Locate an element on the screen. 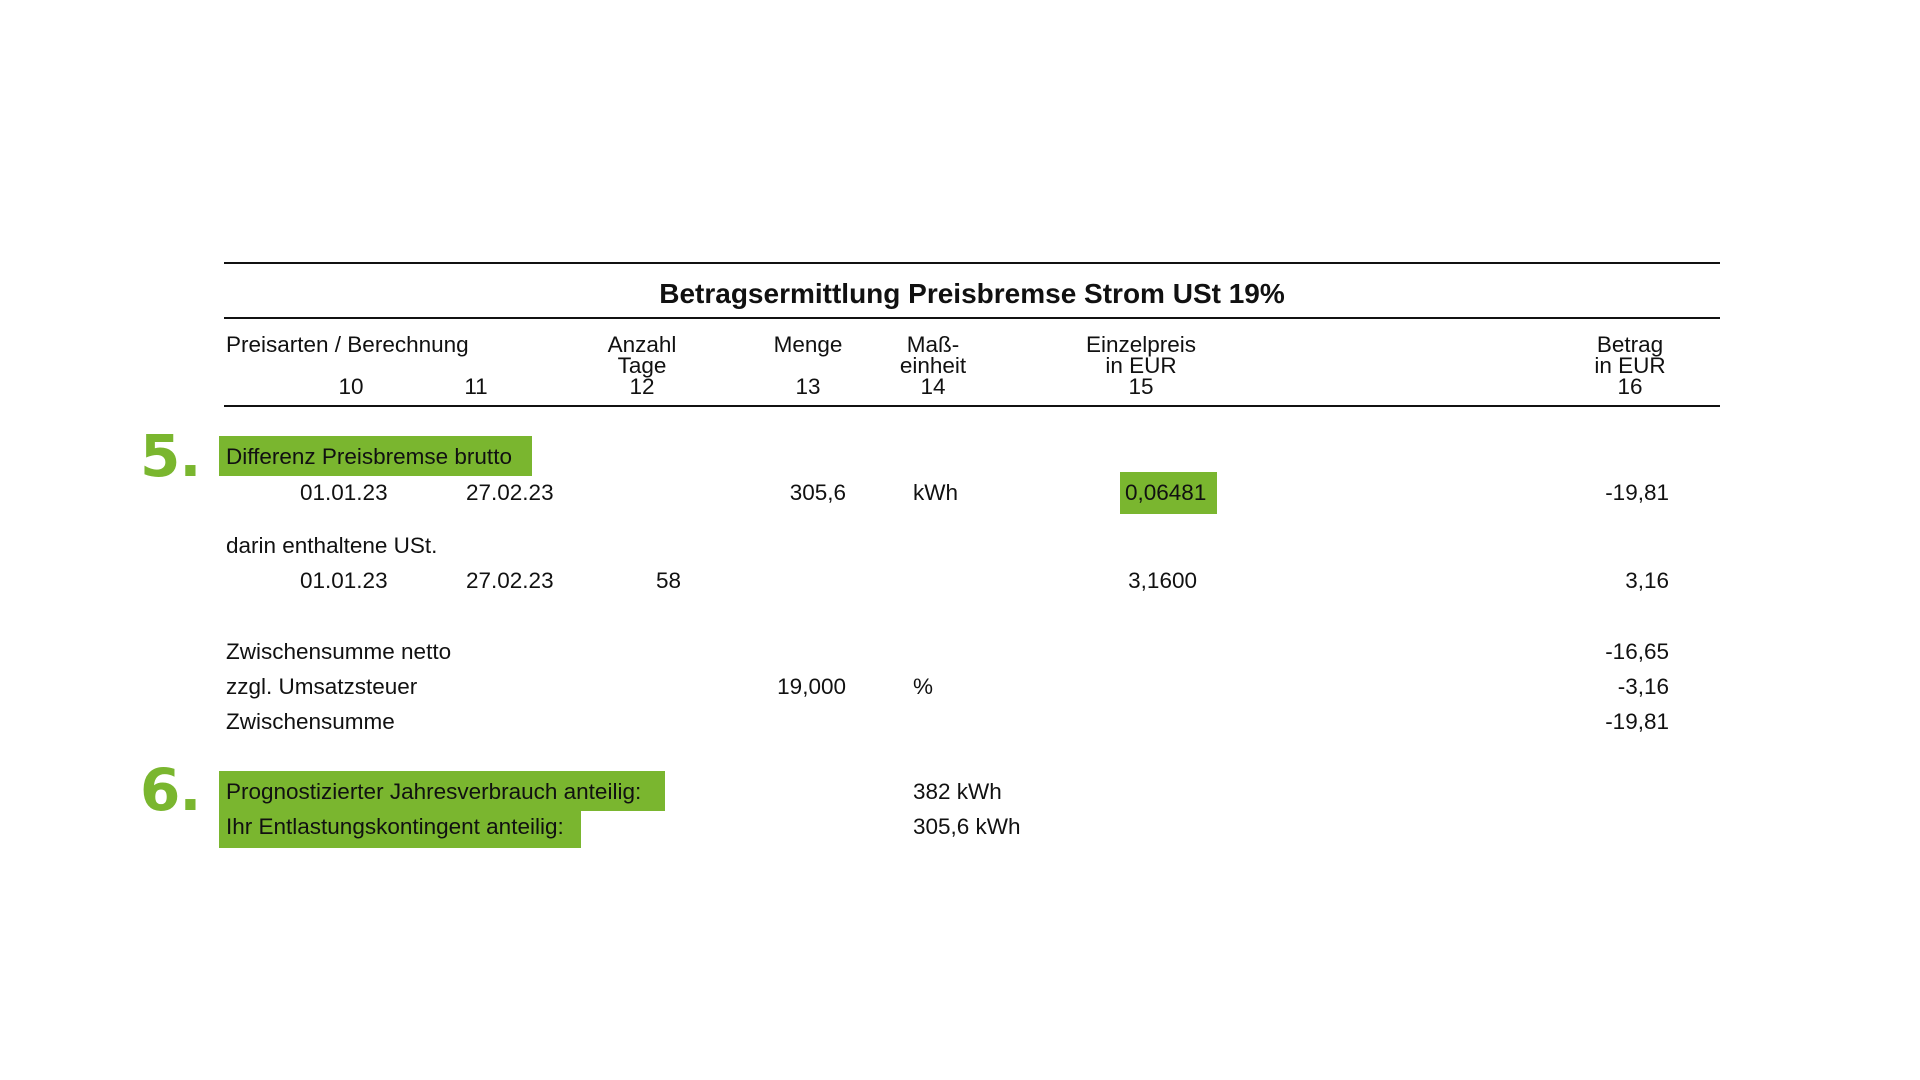  header-col-10: 10 is located at coordinates (351, 386).